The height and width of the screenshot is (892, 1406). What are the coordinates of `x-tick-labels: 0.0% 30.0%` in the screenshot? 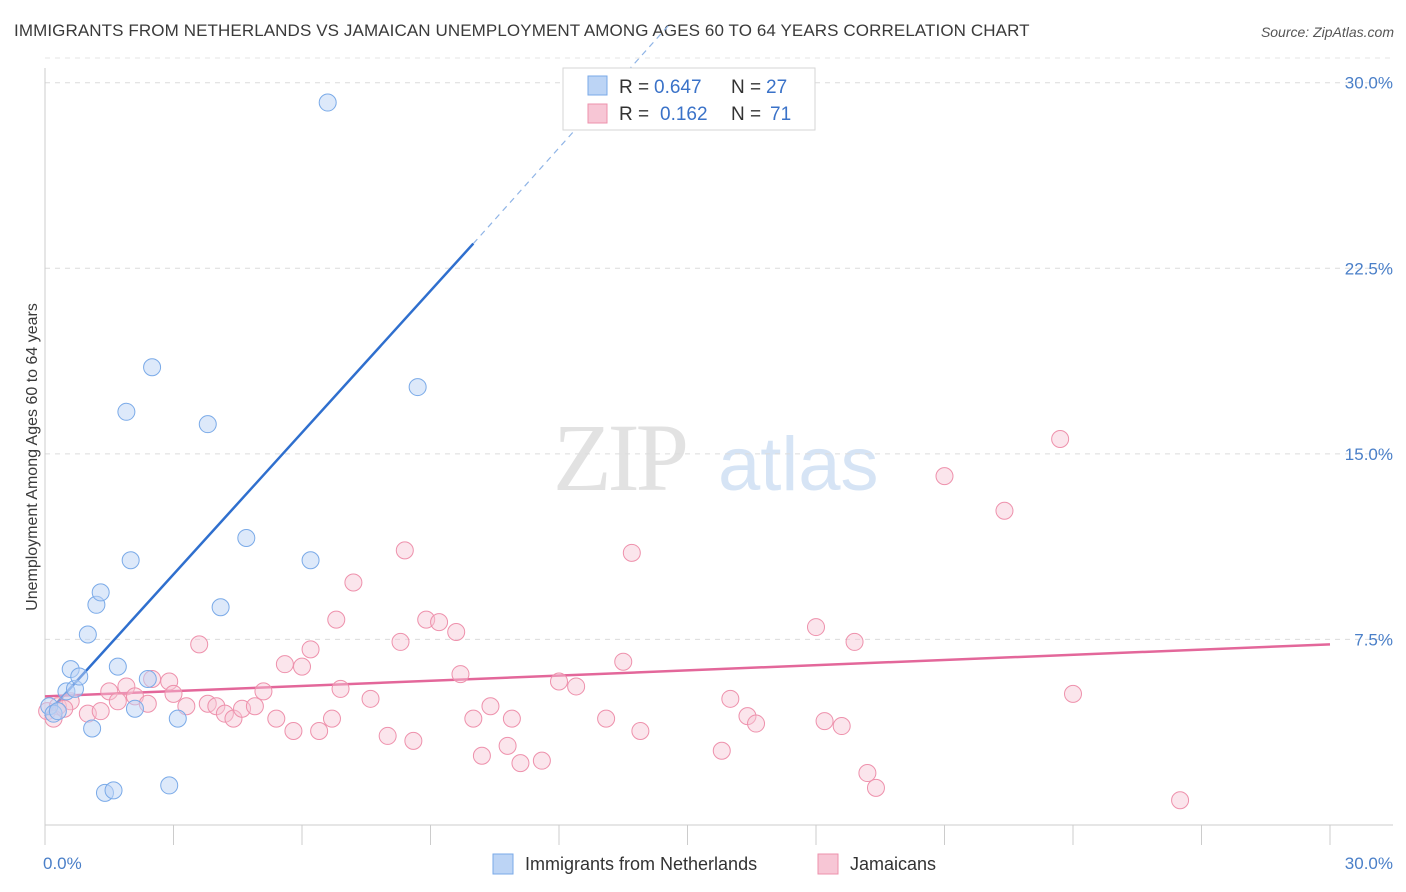 It's located at (718, 863).